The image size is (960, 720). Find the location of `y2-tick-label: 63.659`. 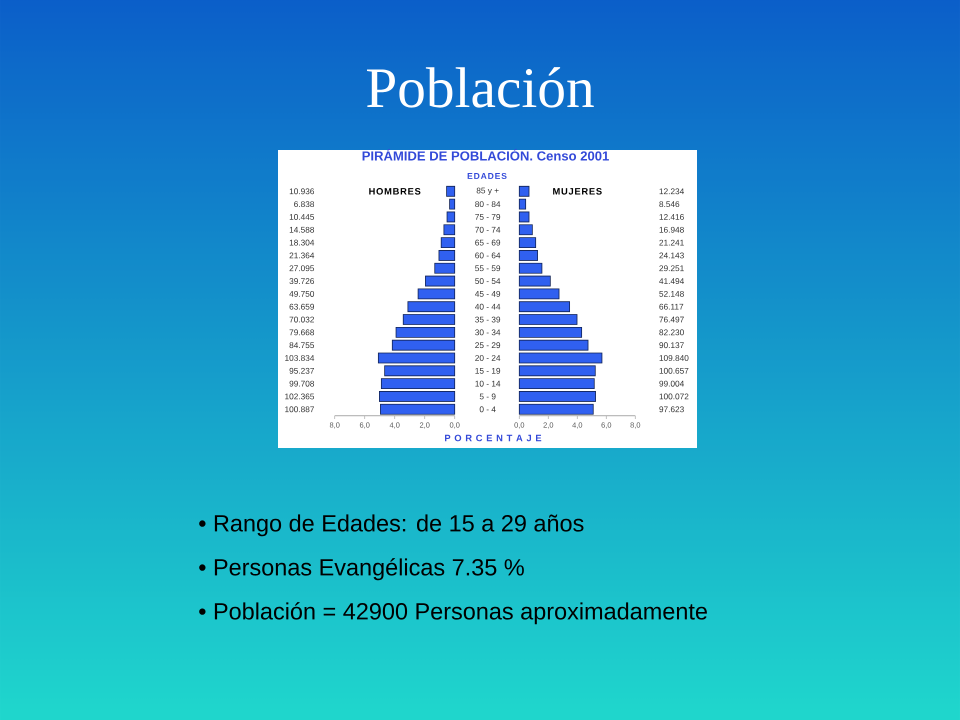

y2-tick-label: 63.659 is located at coordinates (302, 307).